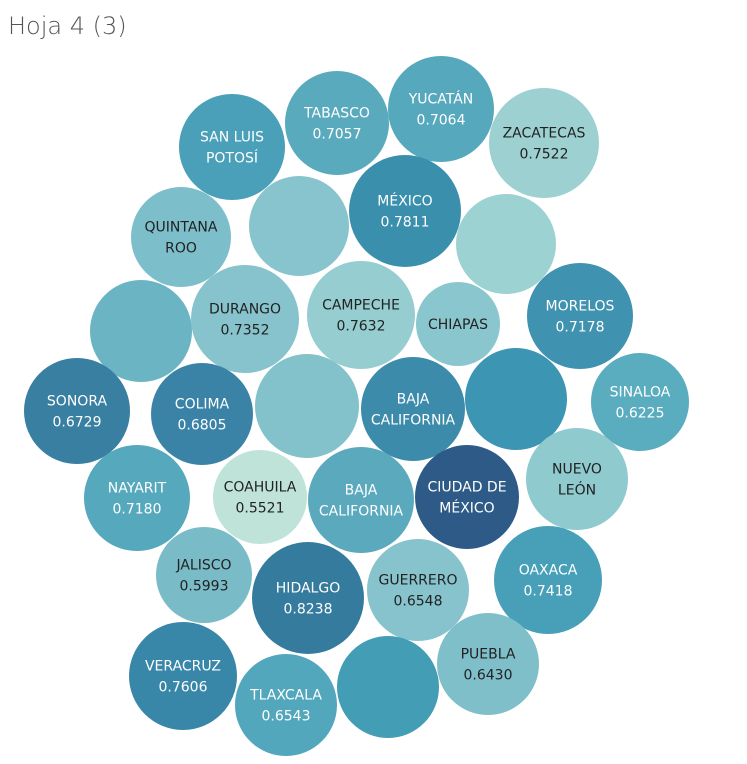 The image size is (747, 764). What do you see at coordinates (404, 201) in the screenshot?
I see `bubble-label: MÉXICO` at bounding box center [404, 201].